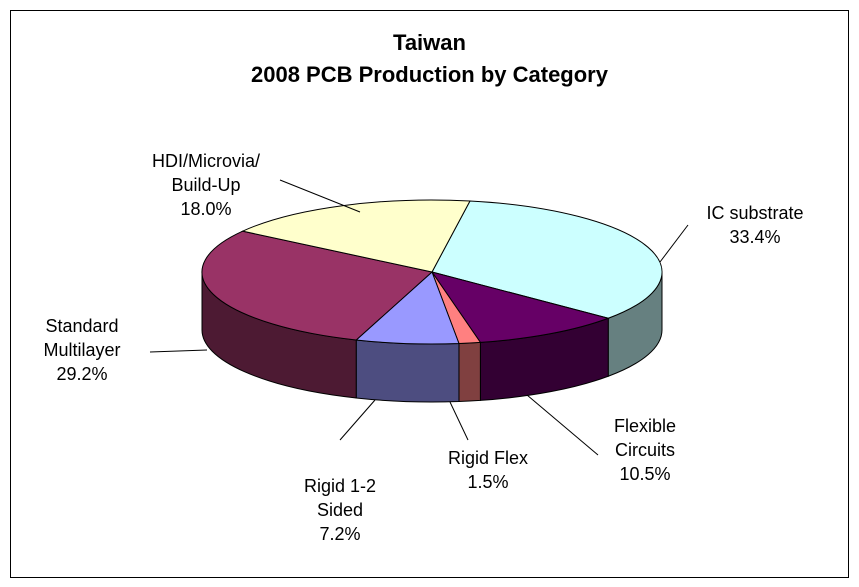  I want to click on slice-label: Rigid 1-2 Sided 7.2%, so click(340, 510).